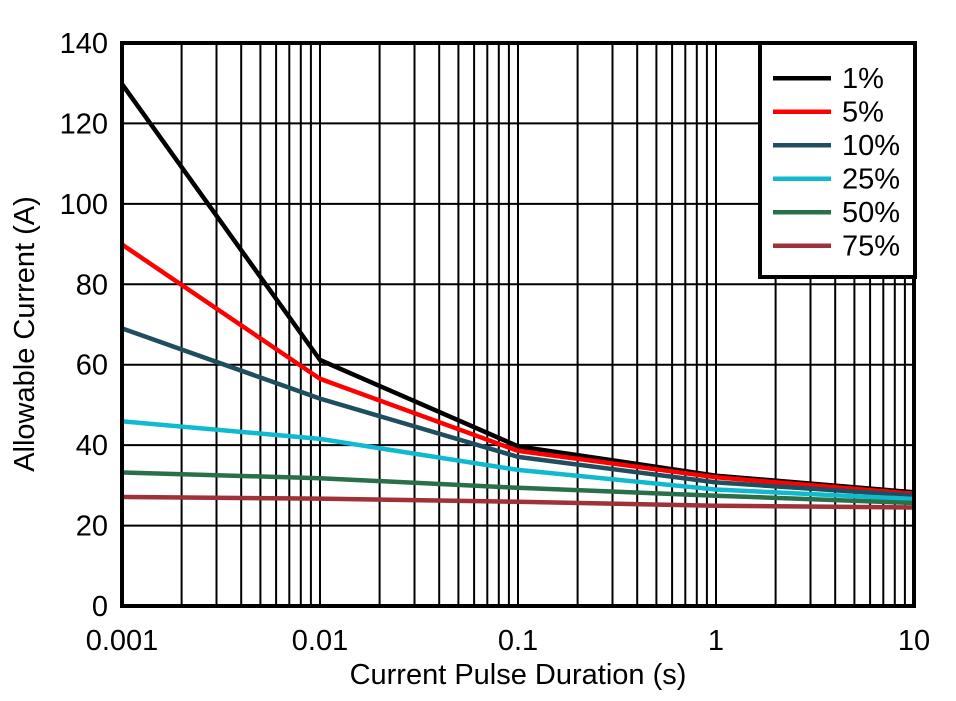 The width and height of the screenshot is (956, 701). What do you see at coordinates (863, 113) in the screenshot?
I see `svg-text: 5%` at bounding box center [863, 113].